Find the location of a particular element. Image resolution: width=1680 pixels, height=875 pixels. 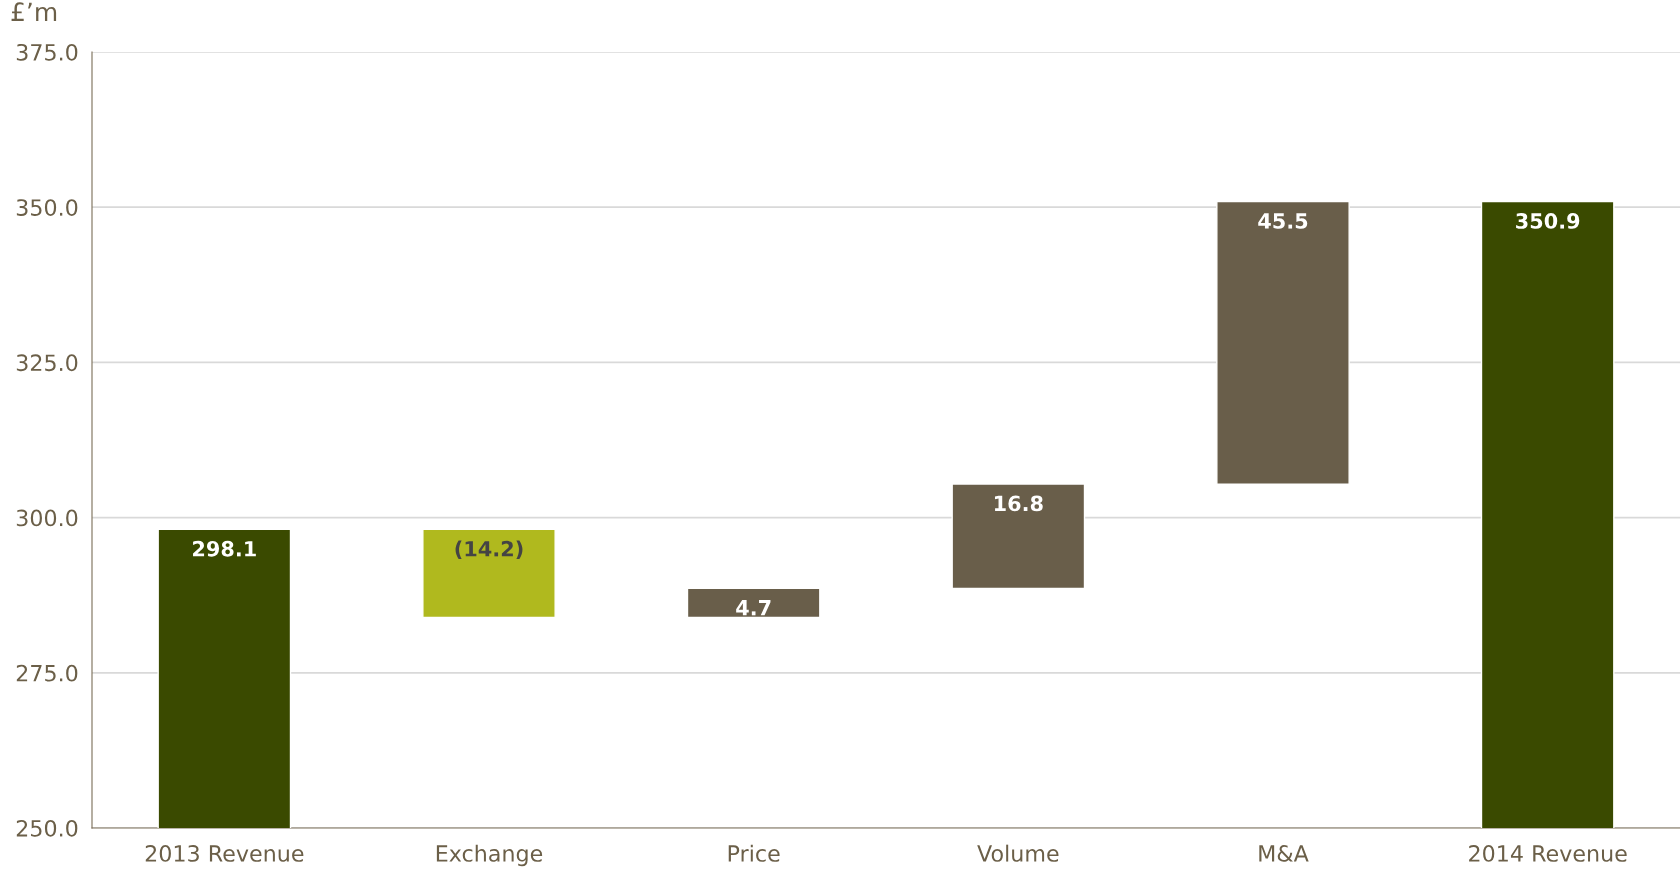

x-tick-label: Price is located at coordinates (754, 853).